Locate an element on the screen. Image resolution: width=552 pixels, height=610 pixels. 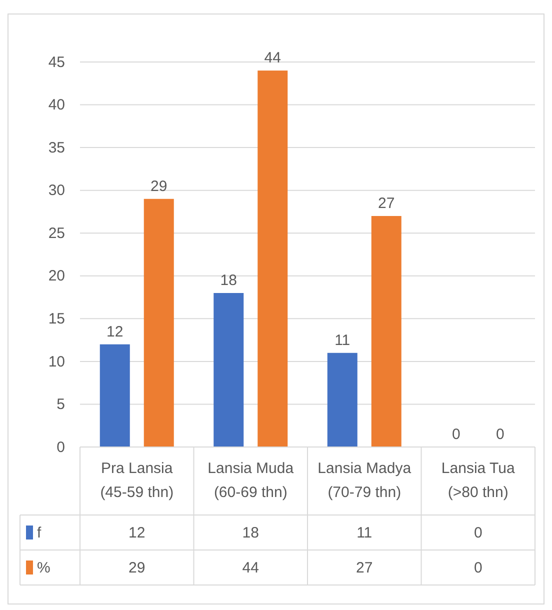
data-label: 12 is located at coordinates (115, 331).